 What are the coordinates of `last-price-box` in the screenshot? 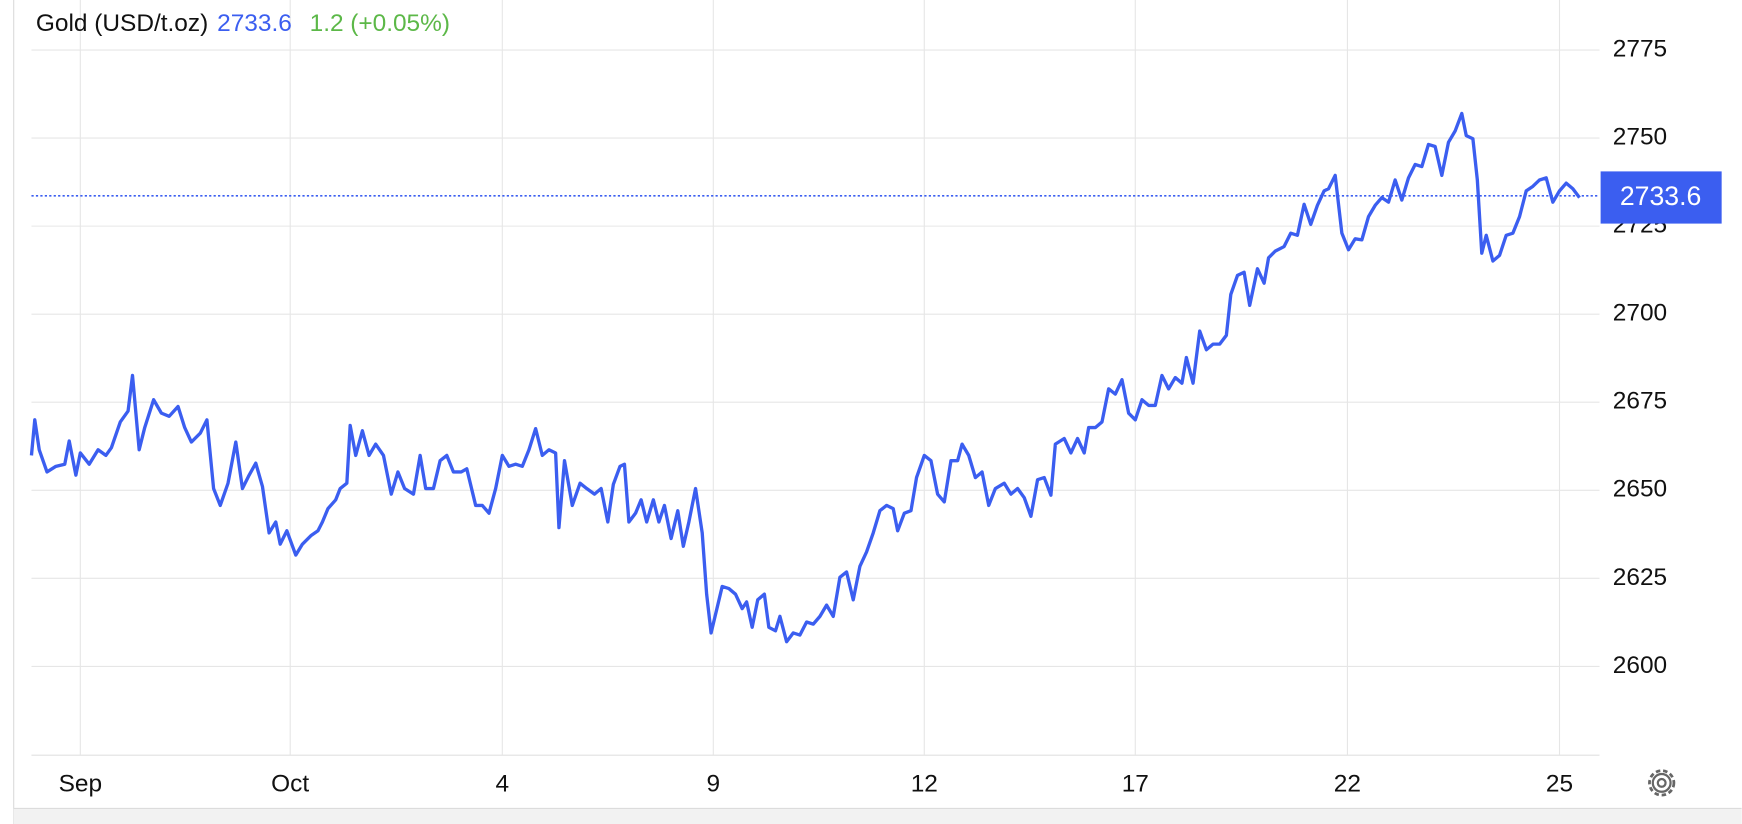 It's located at (1661, 197).